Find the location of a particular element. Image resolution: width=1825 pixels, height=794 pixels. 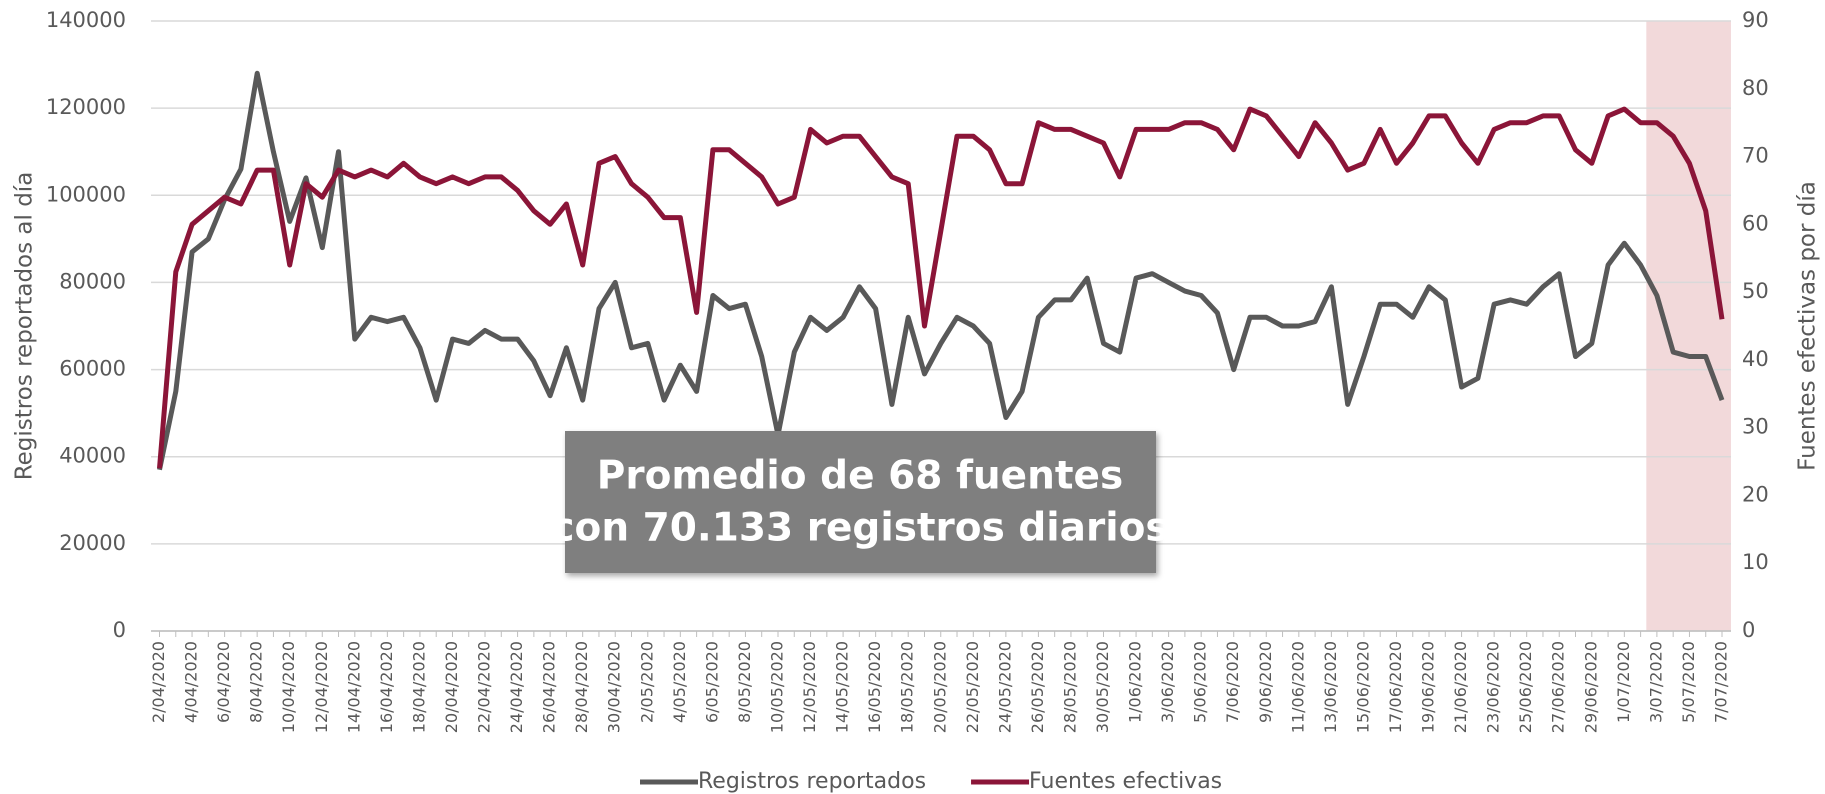

x-tick-label: 16/04/2020 is located at coordinates (386, 687).